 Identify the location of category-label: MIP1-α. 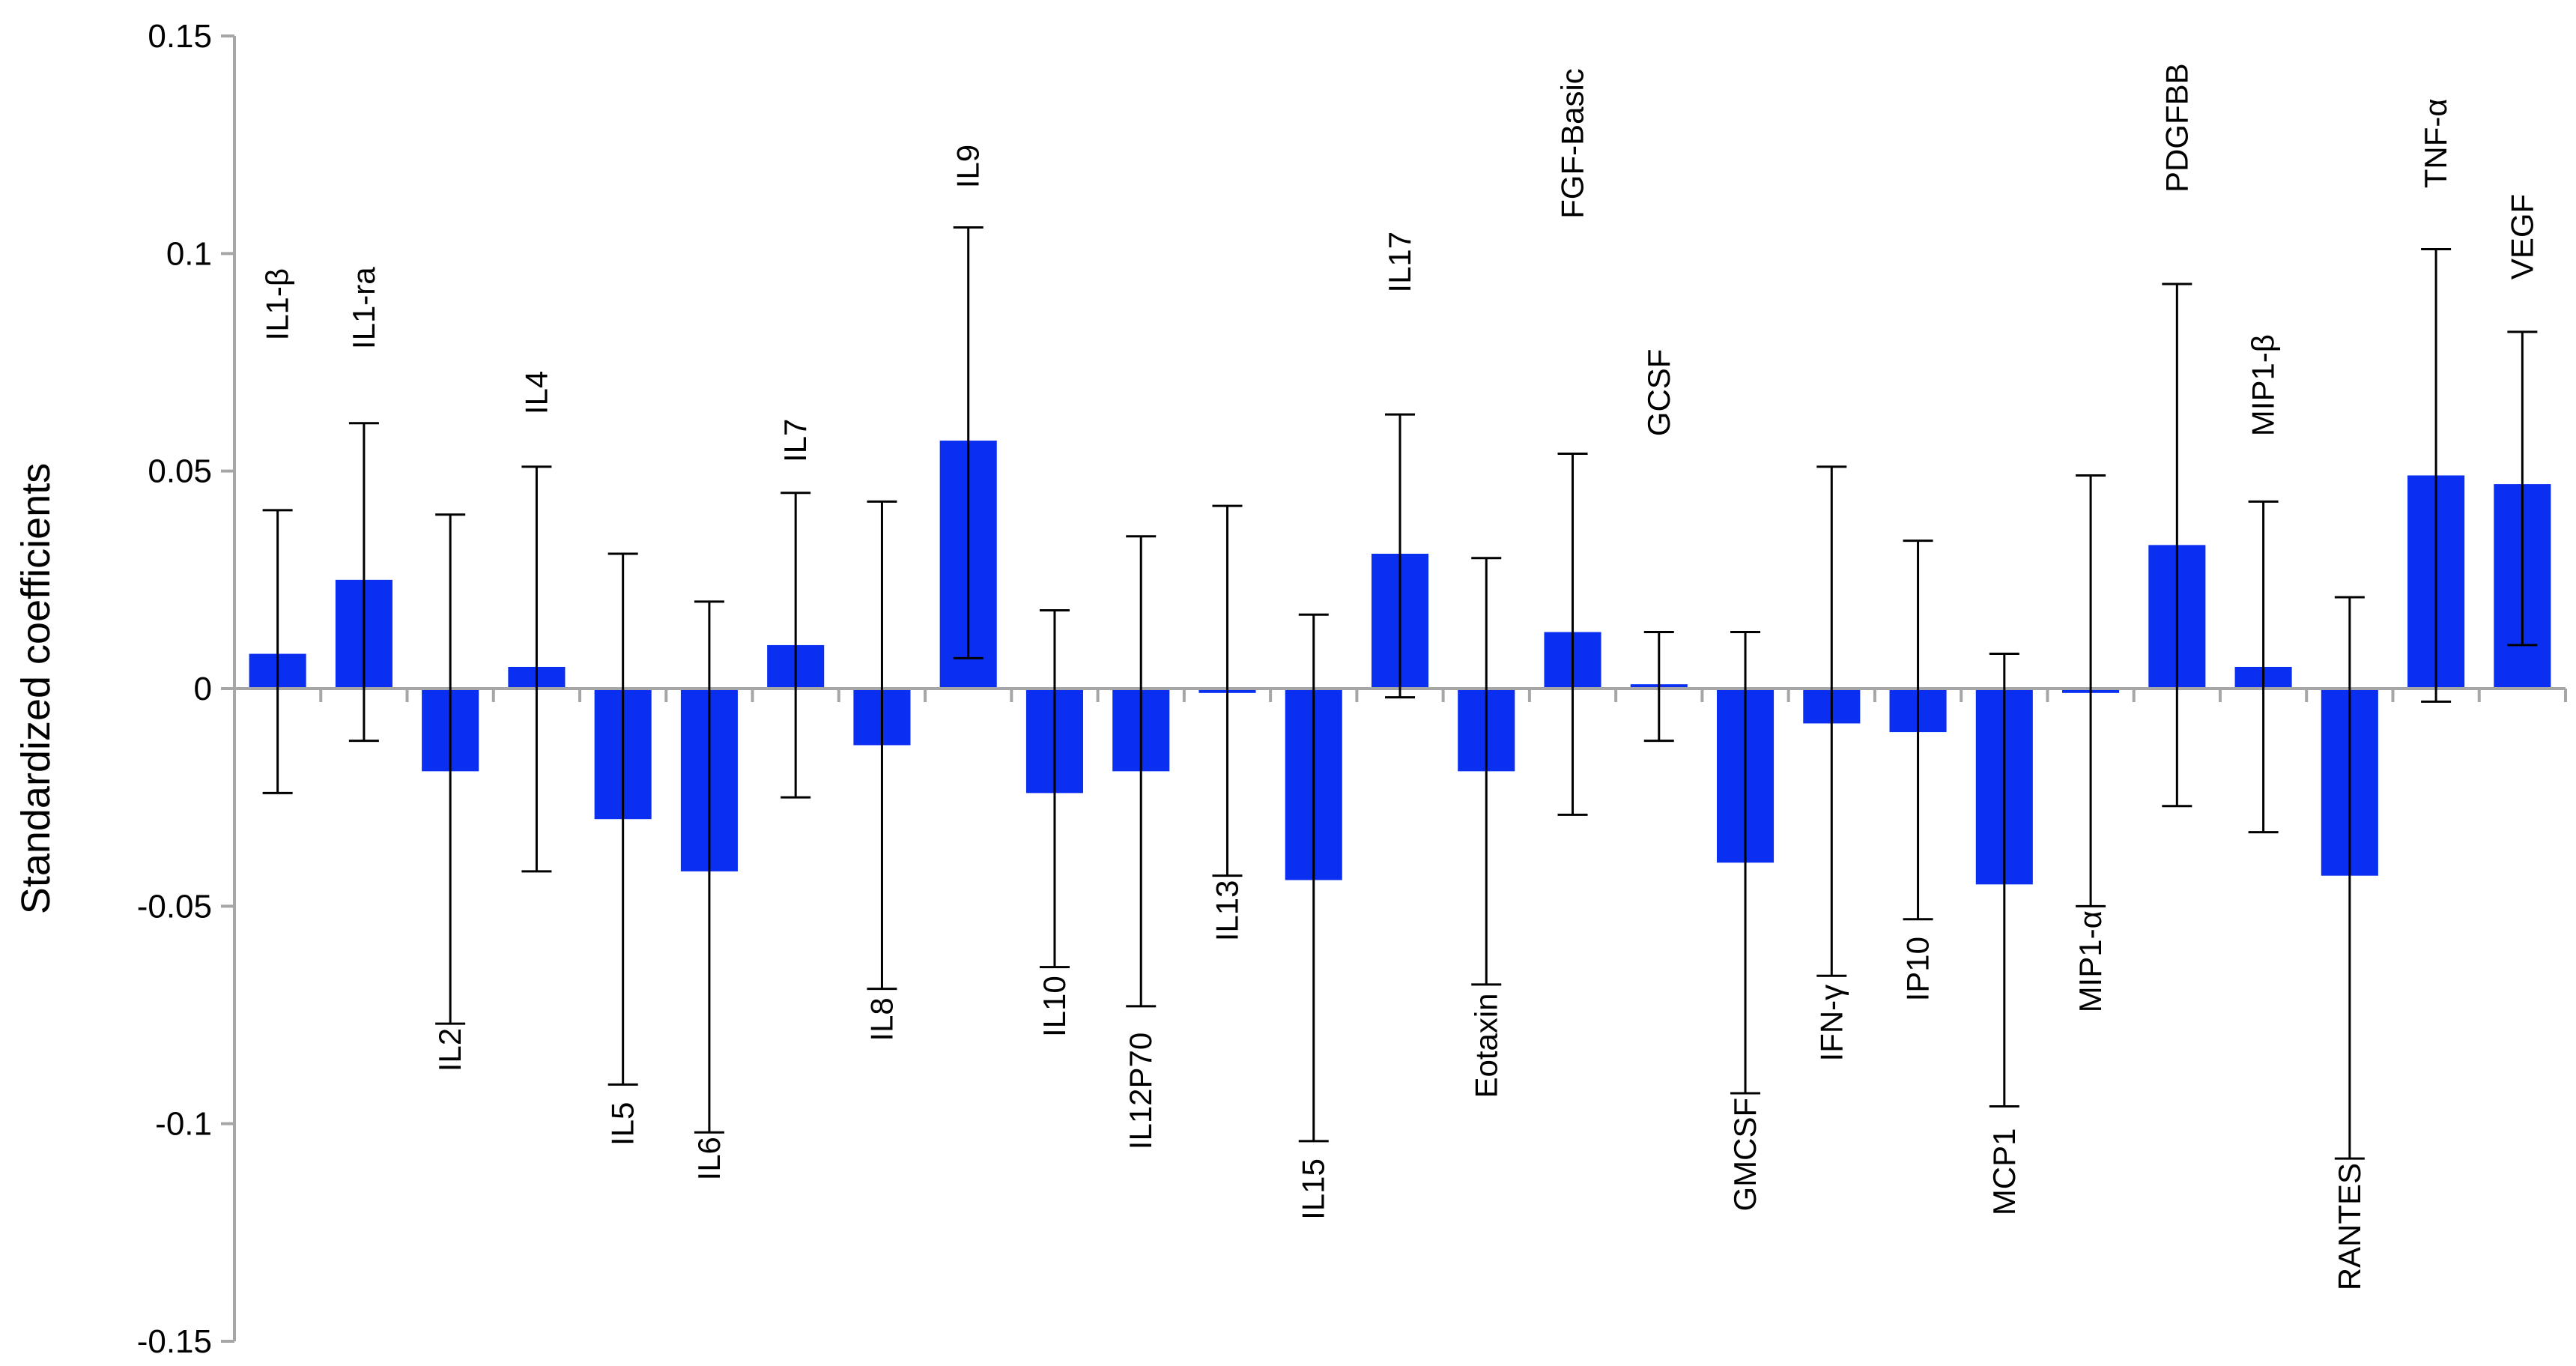
(2090, 961).